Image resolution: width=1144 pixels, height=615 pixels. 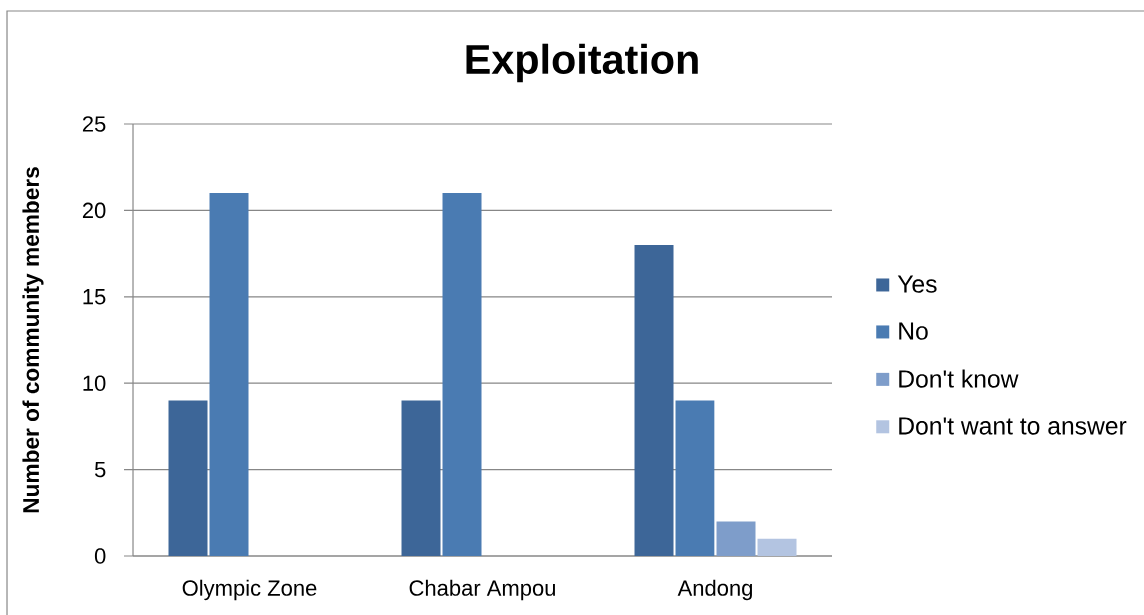 What do you see at coordinates (249, 590) in the screenshot?
I see `x-tick-label: Olympic Zone` at bounding box center [249, 590].